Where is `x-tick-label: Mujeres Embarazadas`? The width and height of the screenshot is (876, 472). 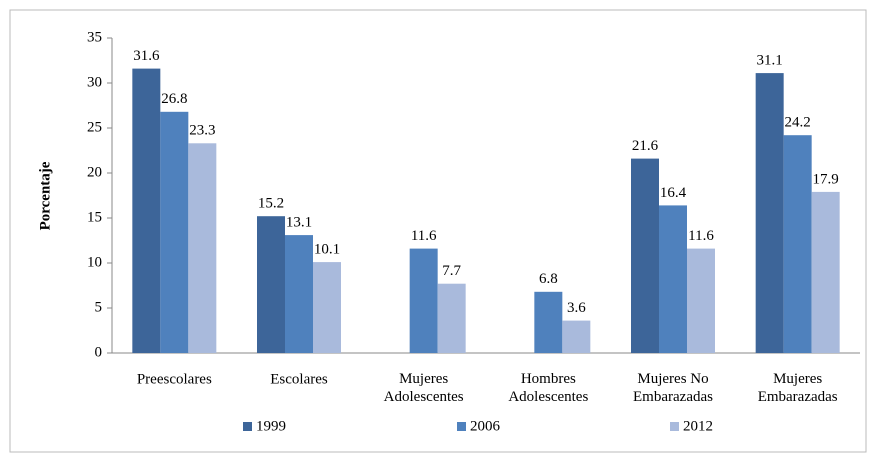
x-tick-label: Mujeres Embarazadas is located at coordinates (798, 388).